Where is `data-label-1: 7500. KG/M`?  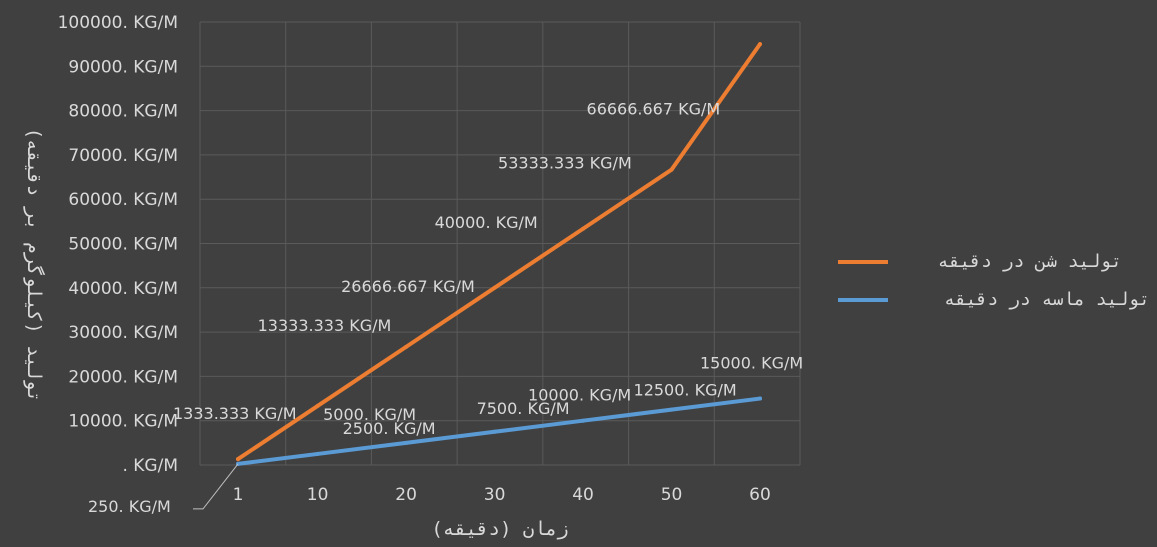 data-label-1: 7500. KG/M is located at coordinates (523, 408).